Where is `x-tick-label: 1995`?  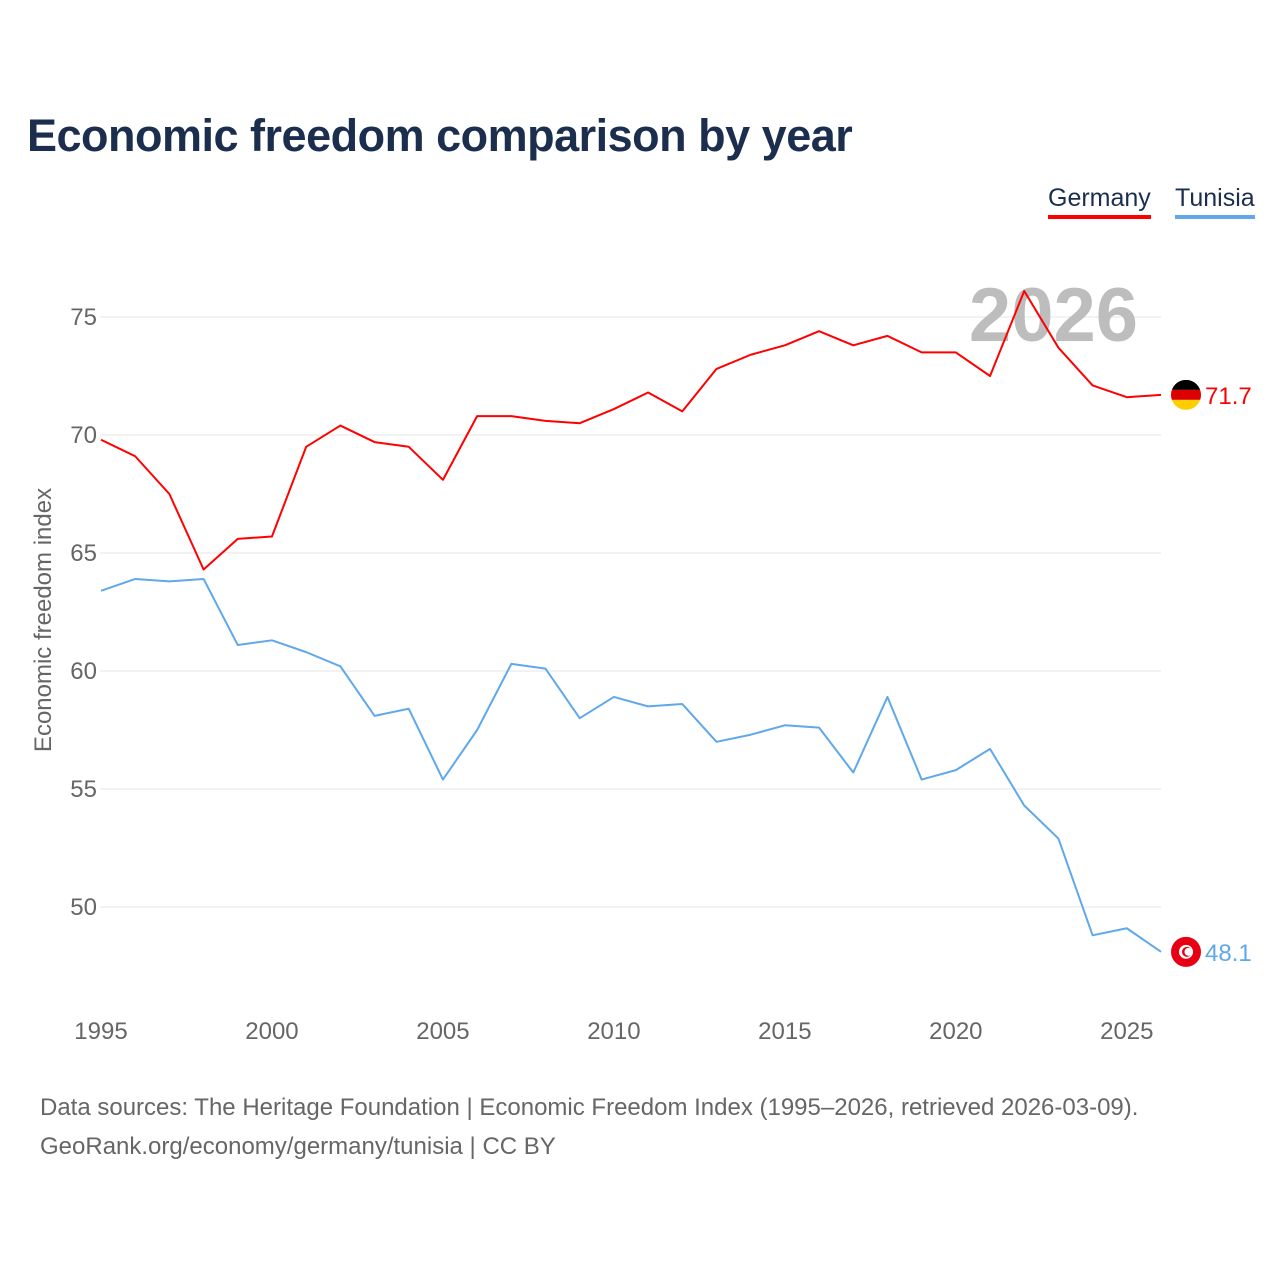 x-tick-label: 1995 is located at coordinates (100, 1031).